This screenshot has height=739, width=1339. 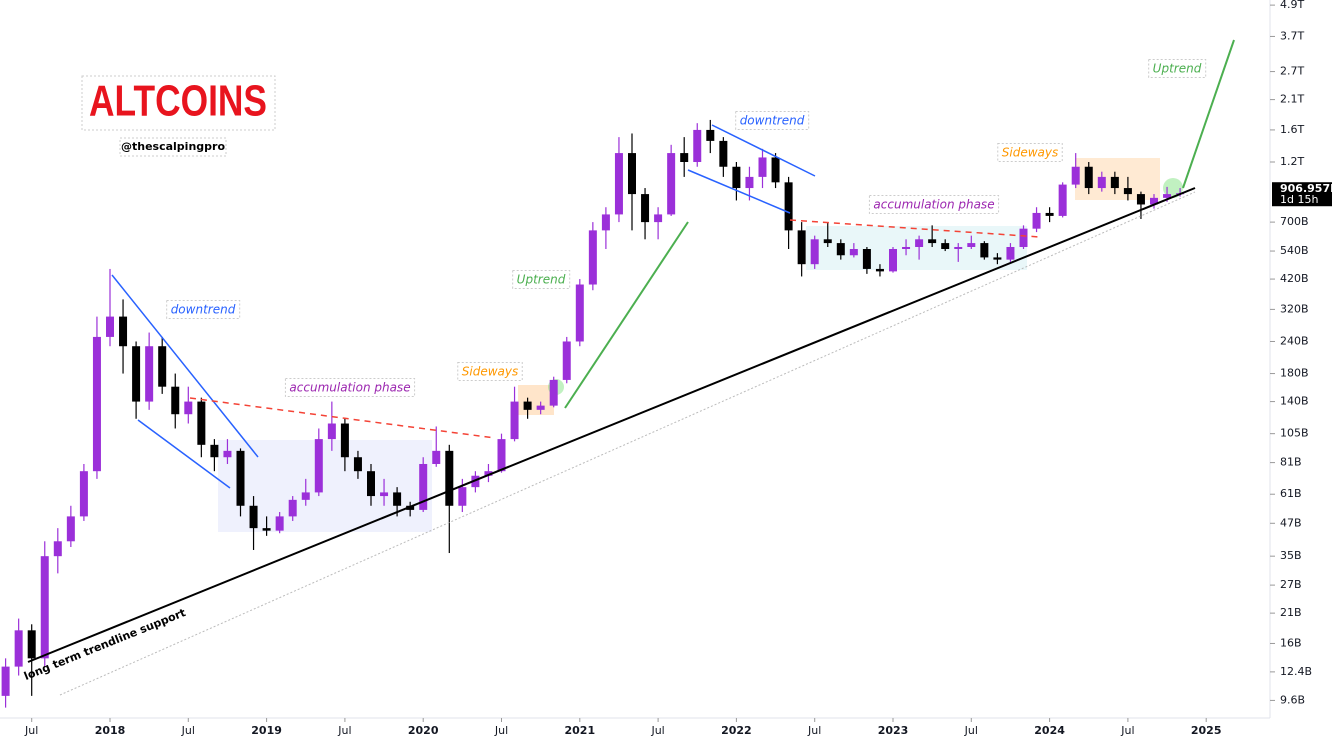 I want to click on annotation: downtrend, so click(x=772, y=120).